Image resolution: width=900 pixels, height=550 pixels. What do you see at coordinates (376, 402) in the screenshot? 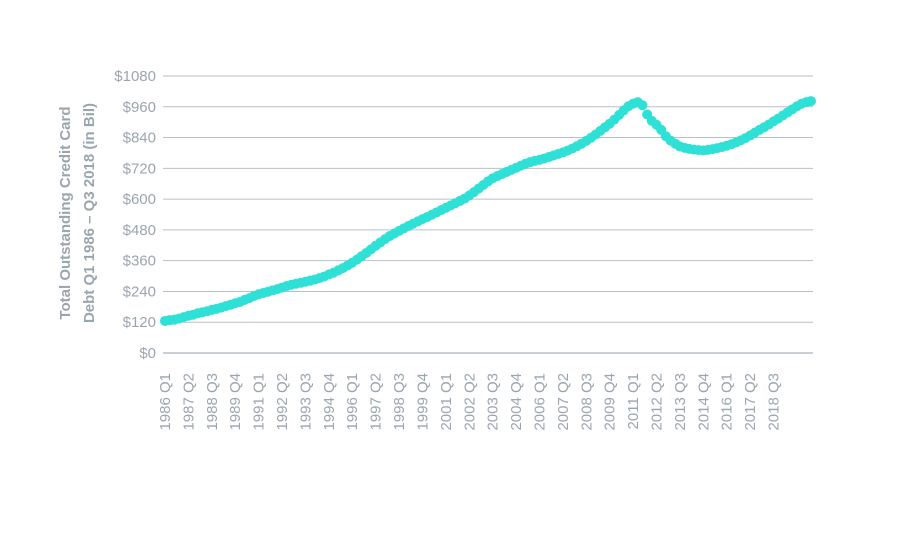
I see `x-tick-label: 1997 Q2` at bounding box center [376, 402].